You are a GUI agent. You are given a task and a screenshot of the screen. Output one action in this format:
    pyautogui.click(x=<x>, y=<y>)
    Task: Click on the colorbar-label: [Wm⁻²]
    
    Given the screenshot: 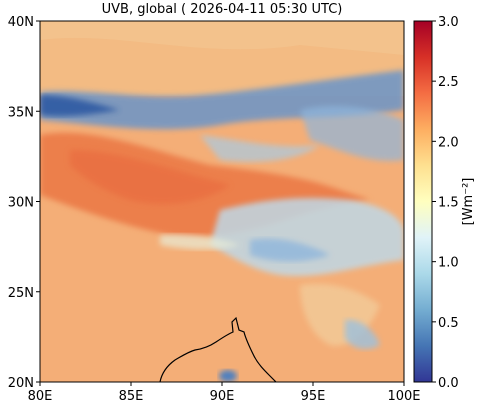 What is the action you would take?
    pyautogui.click(x=468, y=202)
    